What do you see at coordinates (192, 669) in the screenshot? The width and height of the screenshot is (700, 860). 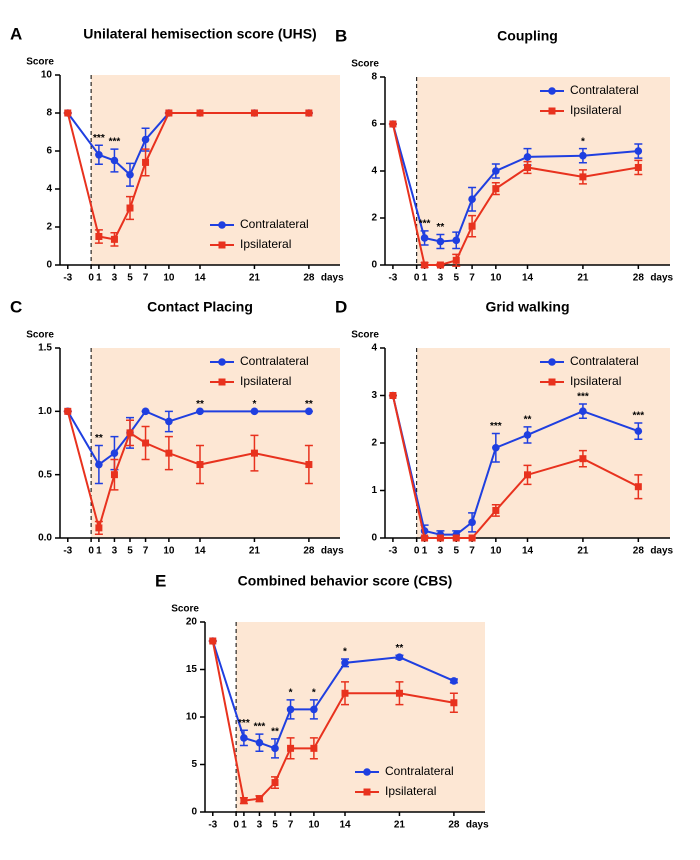 I see `y-tick-label: 15` at bounding box center [192, 669].